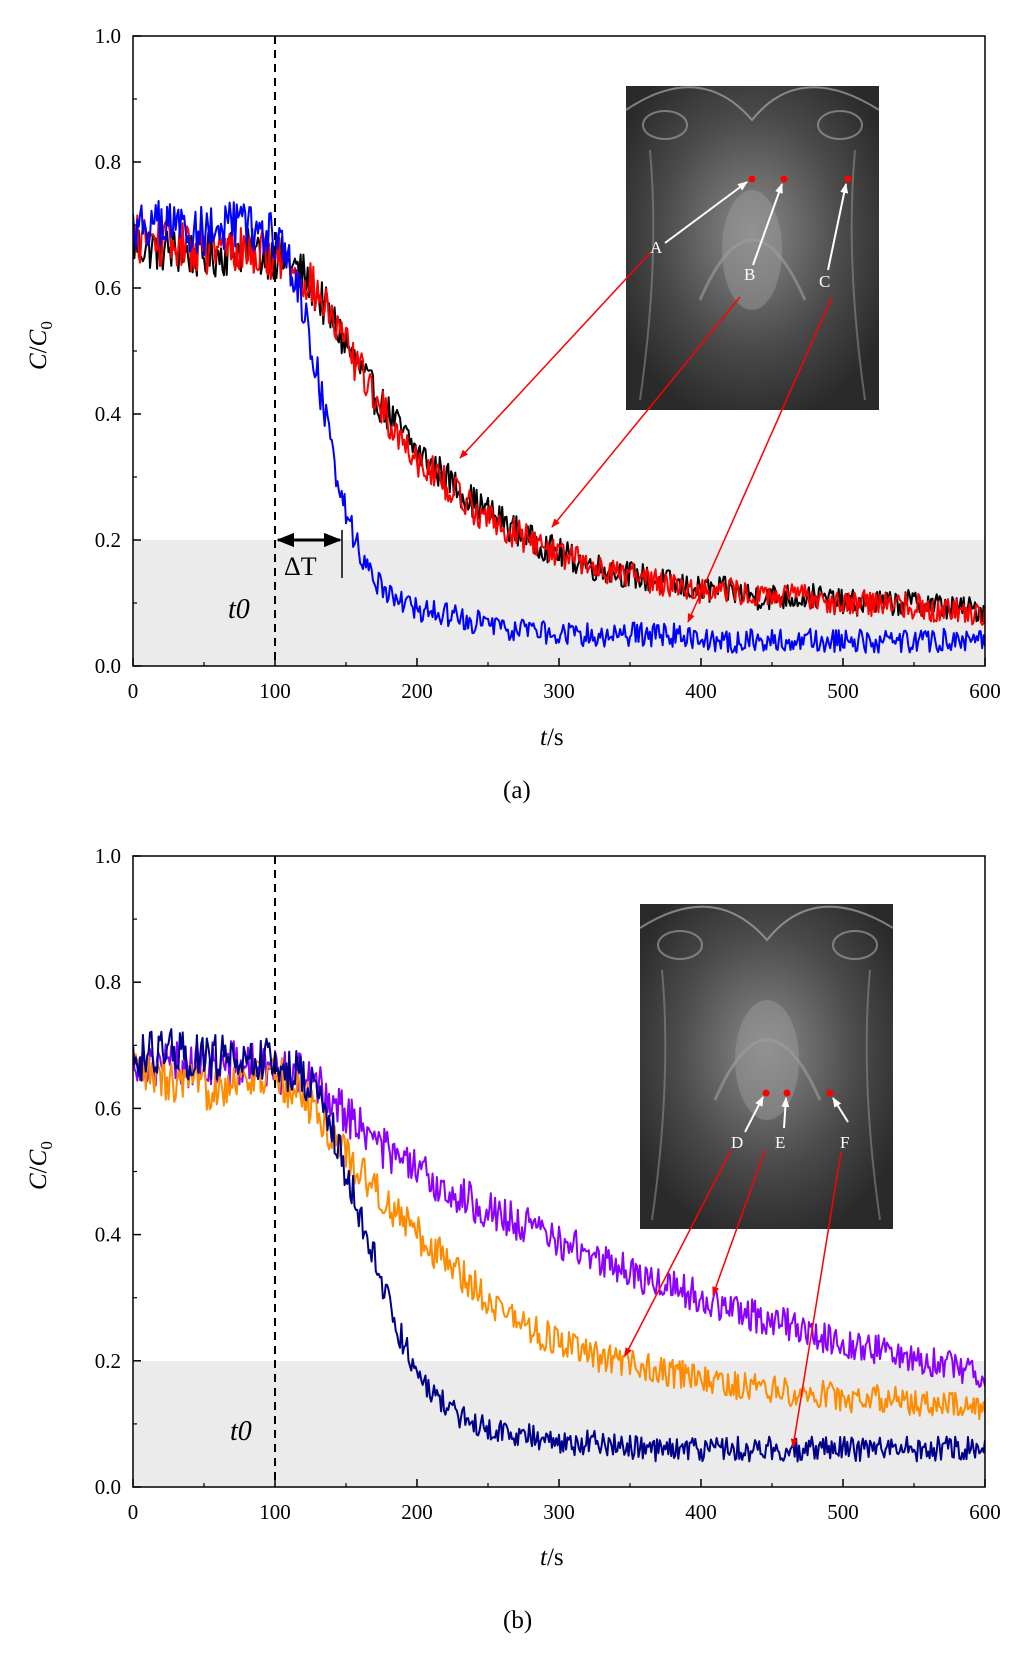 The width and height of the screenshot is (1022, 1673). What do you see at coordinates (40, 345) in the screenshot?
I see `y-axis-title-a: C/C0` at bounding box center [40, 345].